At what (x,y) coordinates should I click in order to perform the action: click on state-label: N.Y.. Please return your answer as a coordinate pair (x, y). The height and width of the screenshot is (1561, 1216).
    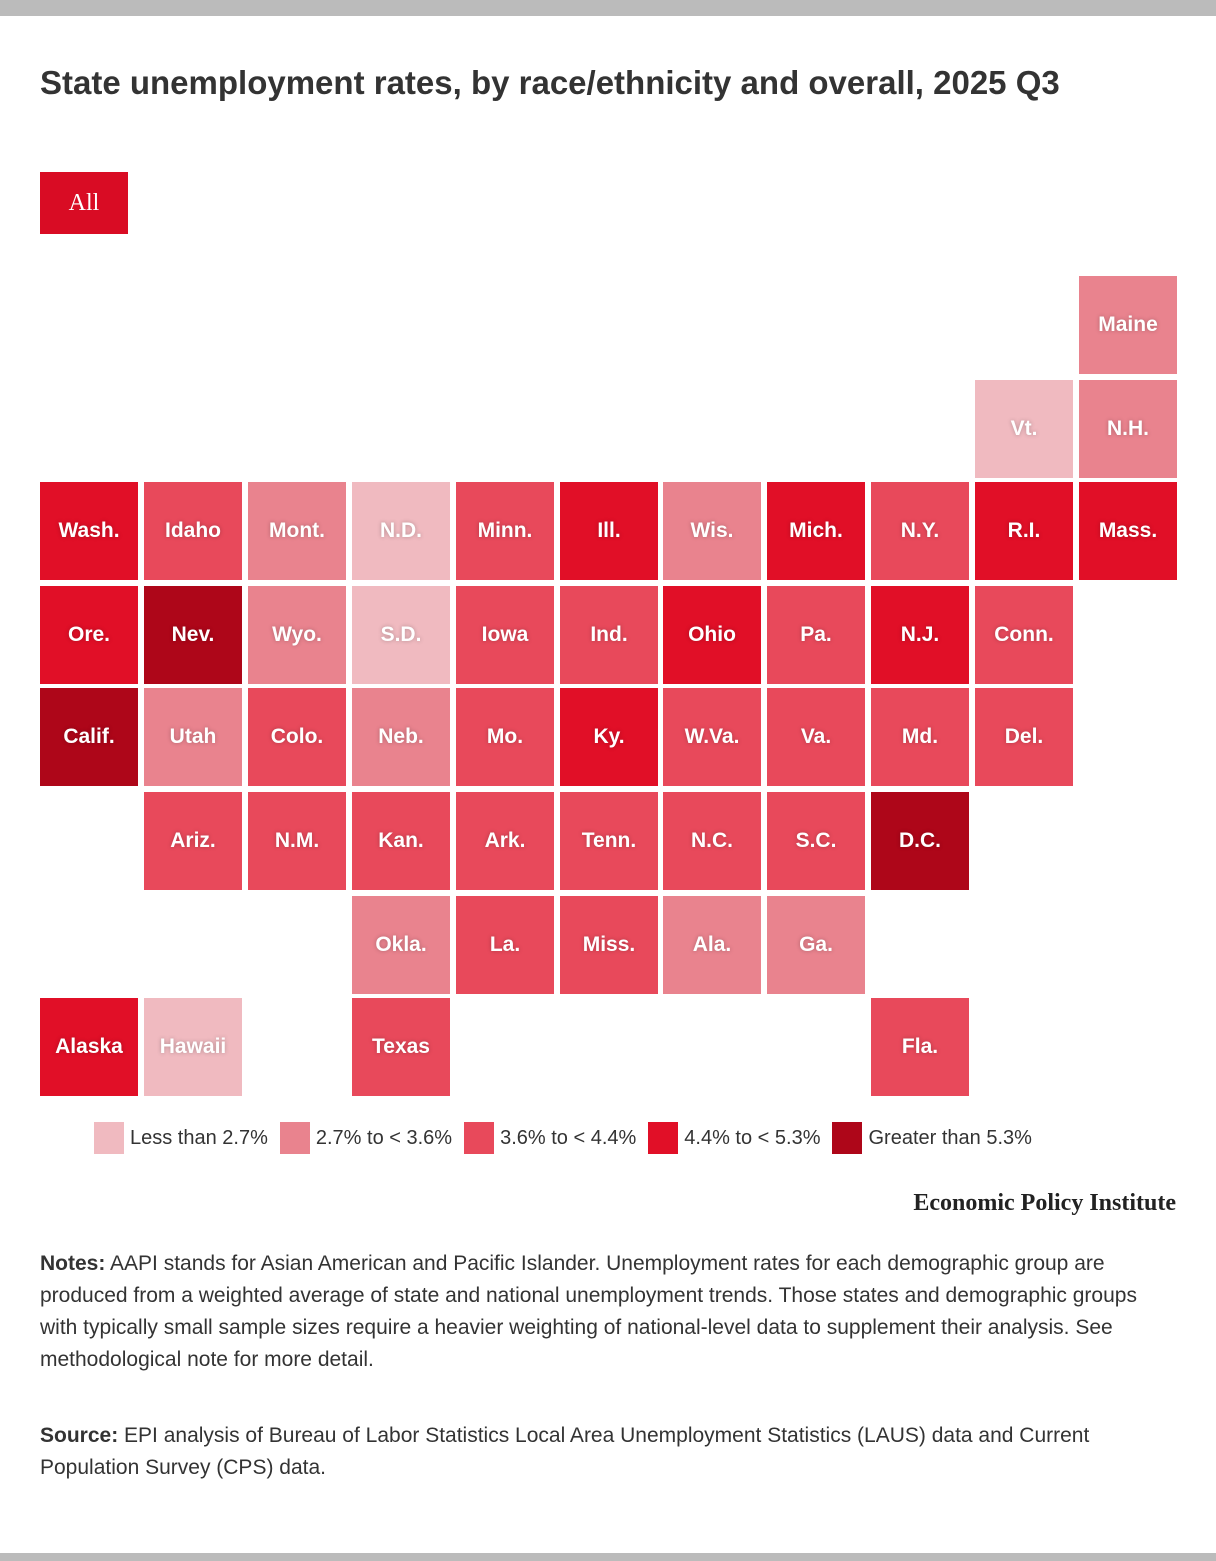
    Looking at the image, I should click on (920, 530).